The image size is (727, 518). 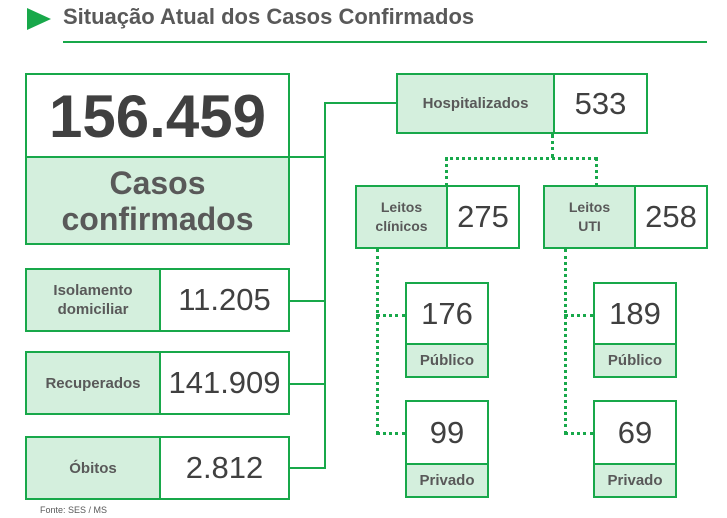 What do you see at coordinates (377, 341) in the screenshot?
I see `dotted-clinicos-stem` at bounding box center [377, 341].